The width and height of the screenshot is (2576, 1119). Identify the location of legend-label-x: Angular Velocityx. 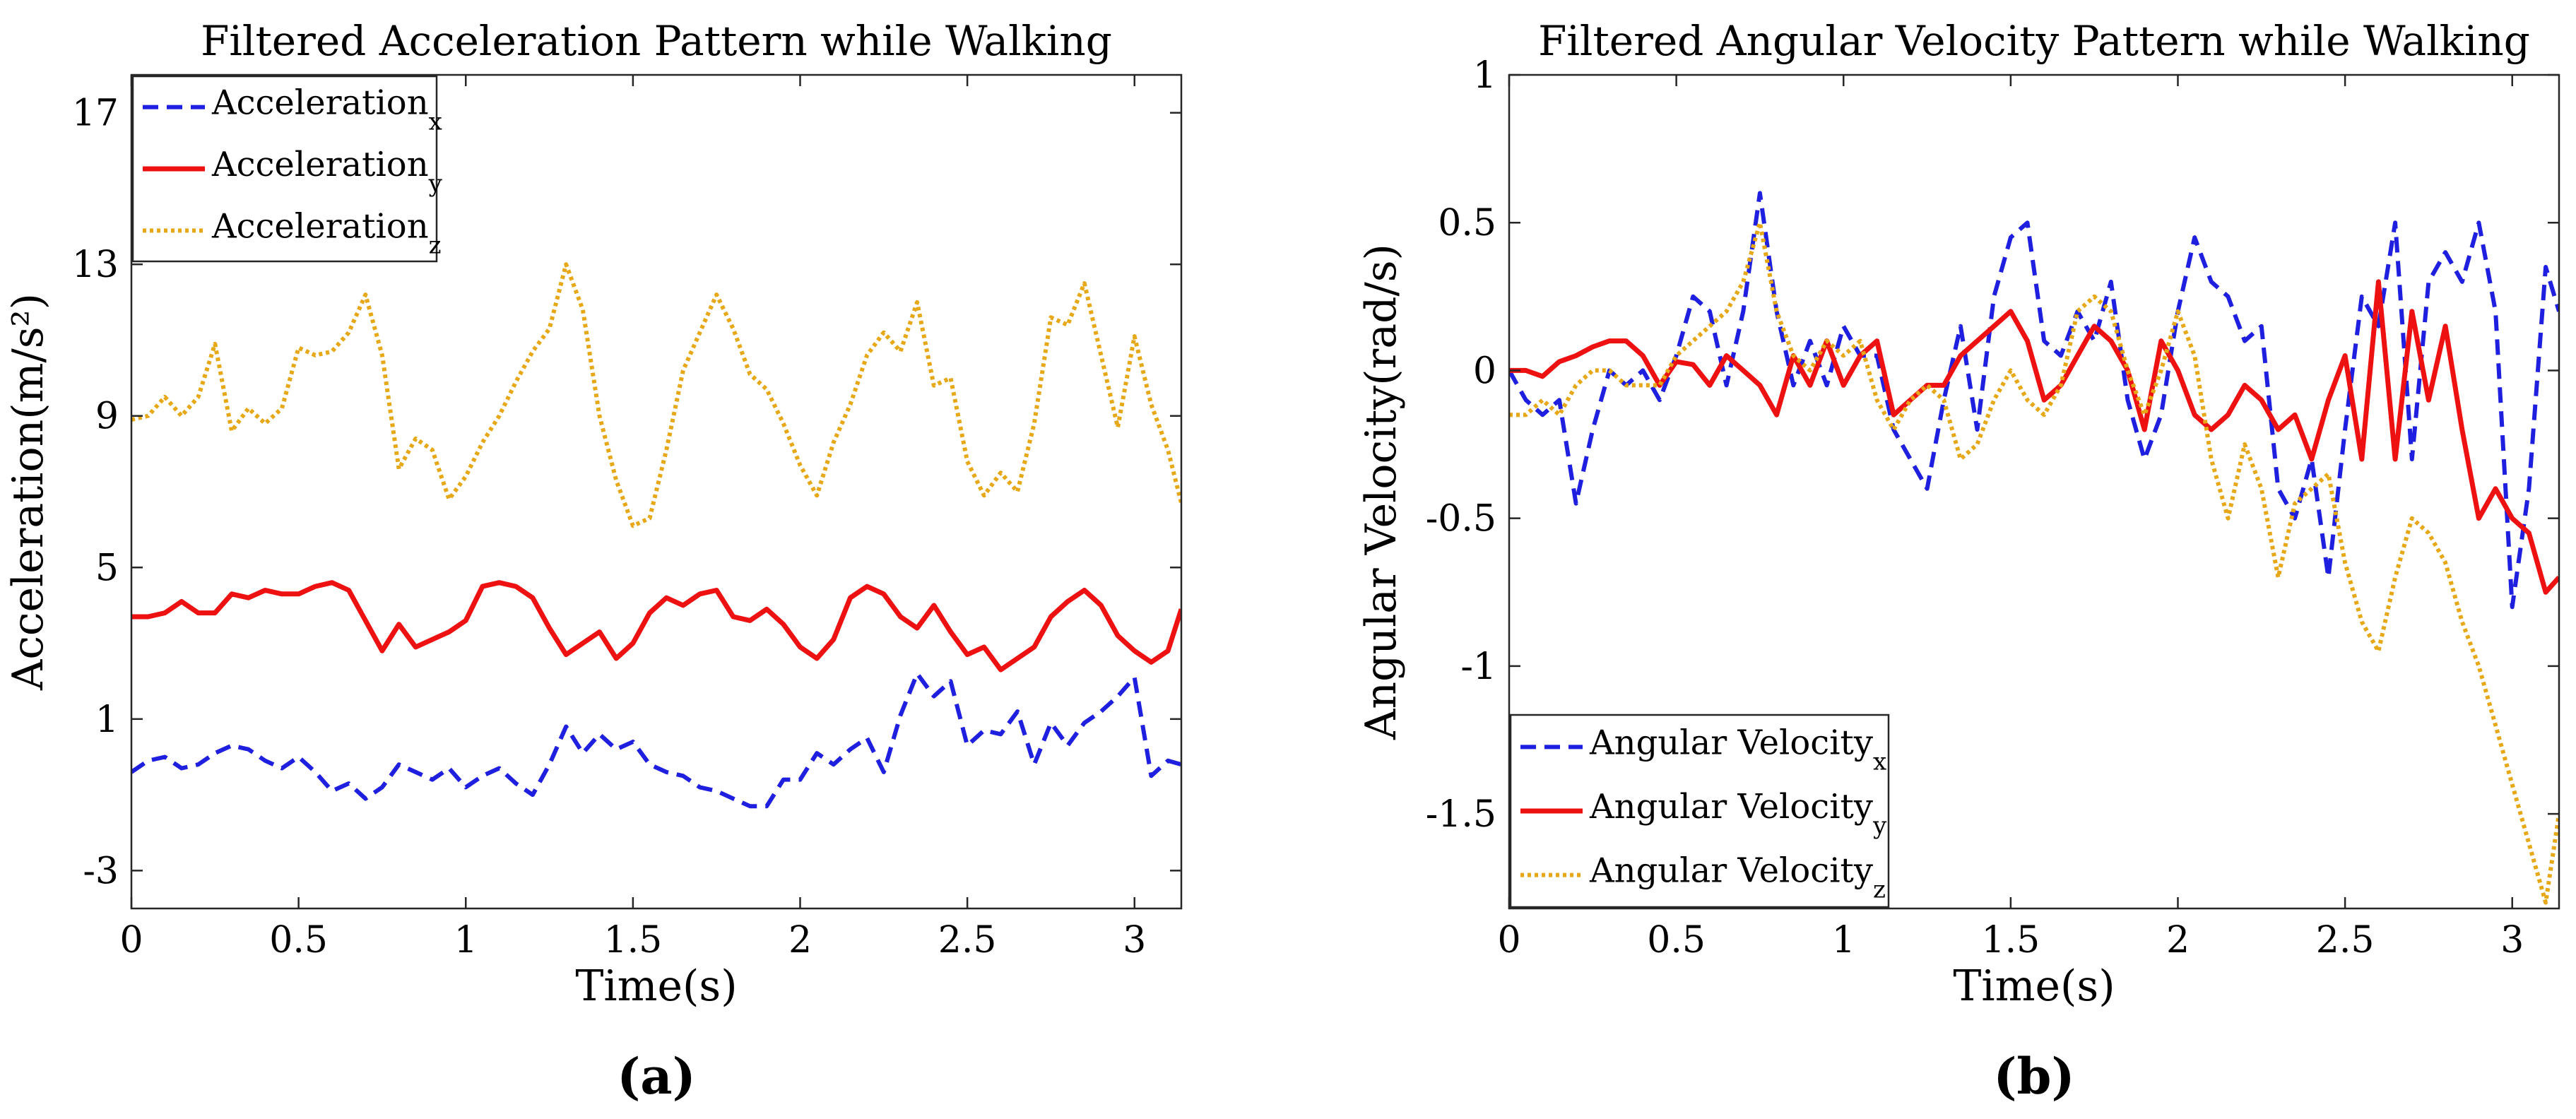
(1737, 750).